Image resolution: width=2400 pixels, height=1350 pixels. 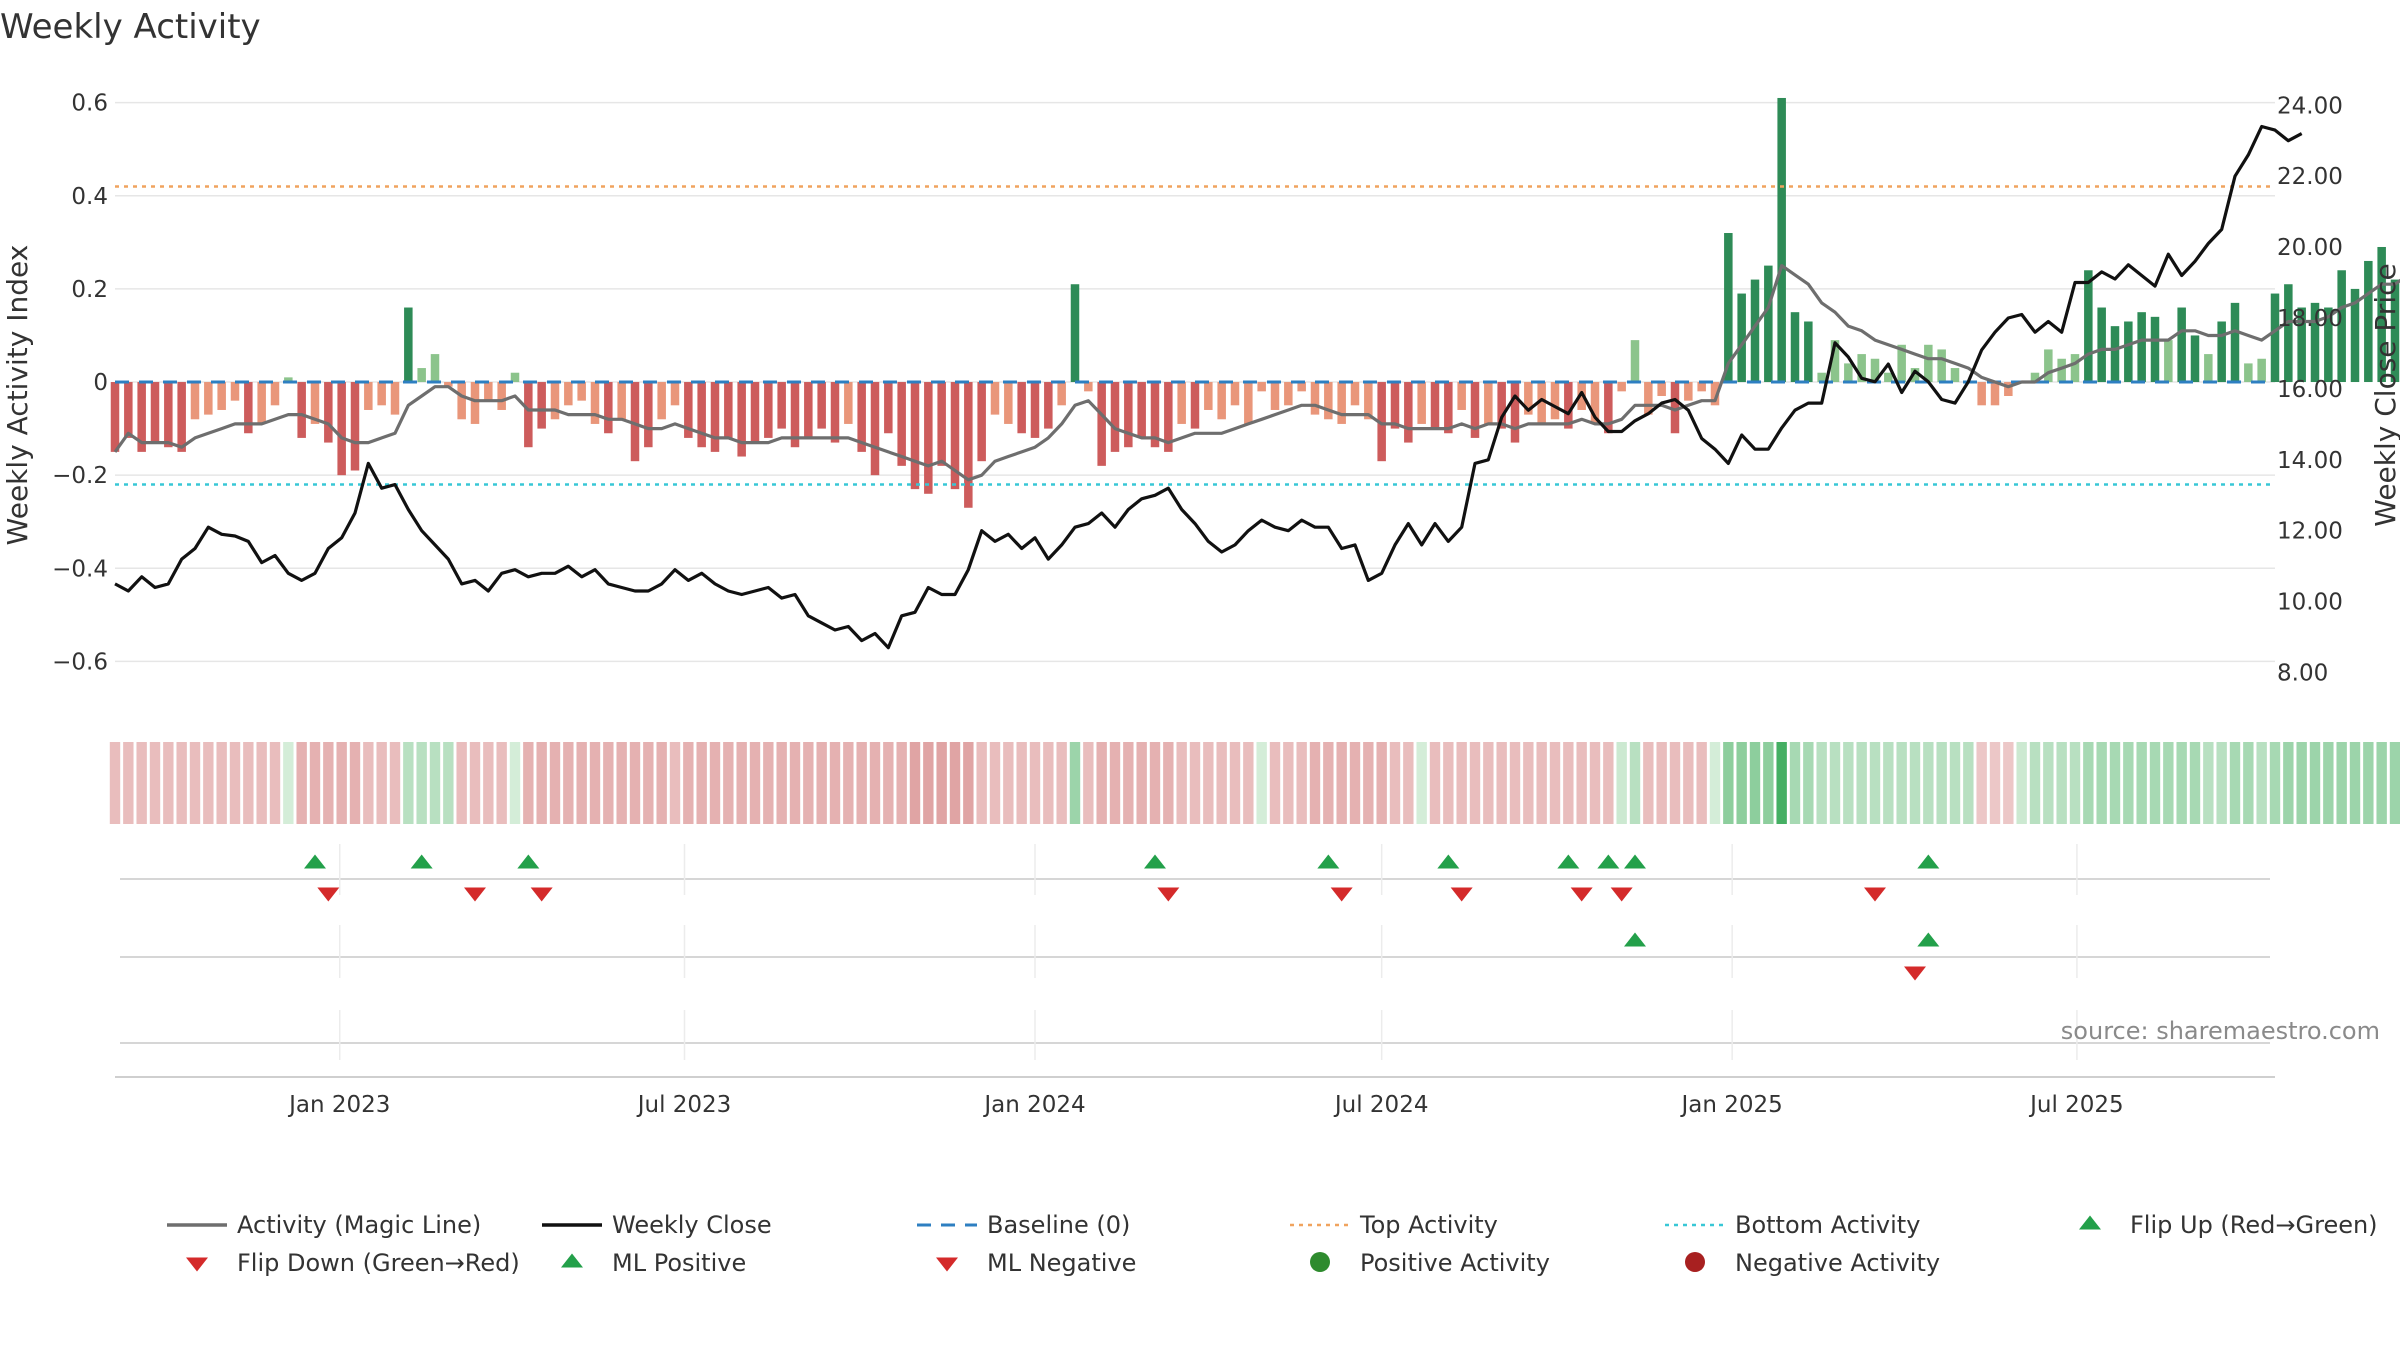 I want to click on left-tick-label: 0, so click(x=100, y=383).